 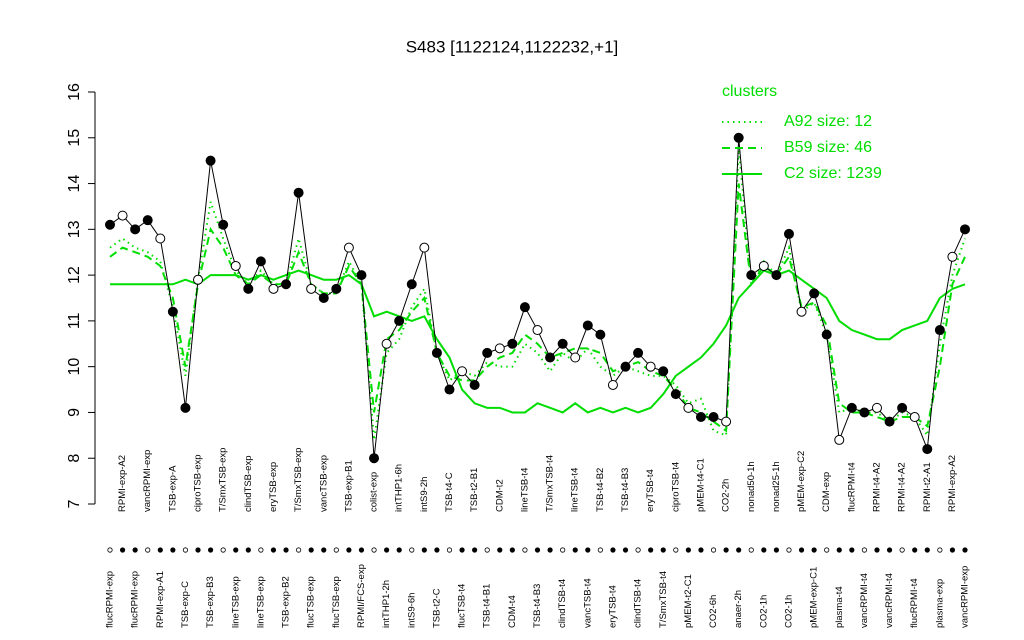 I want to click on y-tick-label: 16, so click(x=74, y=92).